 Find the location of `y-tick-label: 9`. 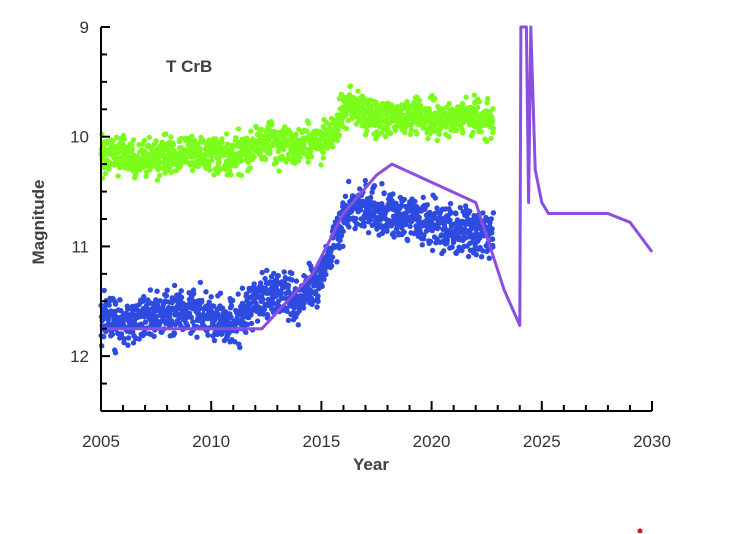

y-tick-label: 9 is located at coordinates (84, 27).